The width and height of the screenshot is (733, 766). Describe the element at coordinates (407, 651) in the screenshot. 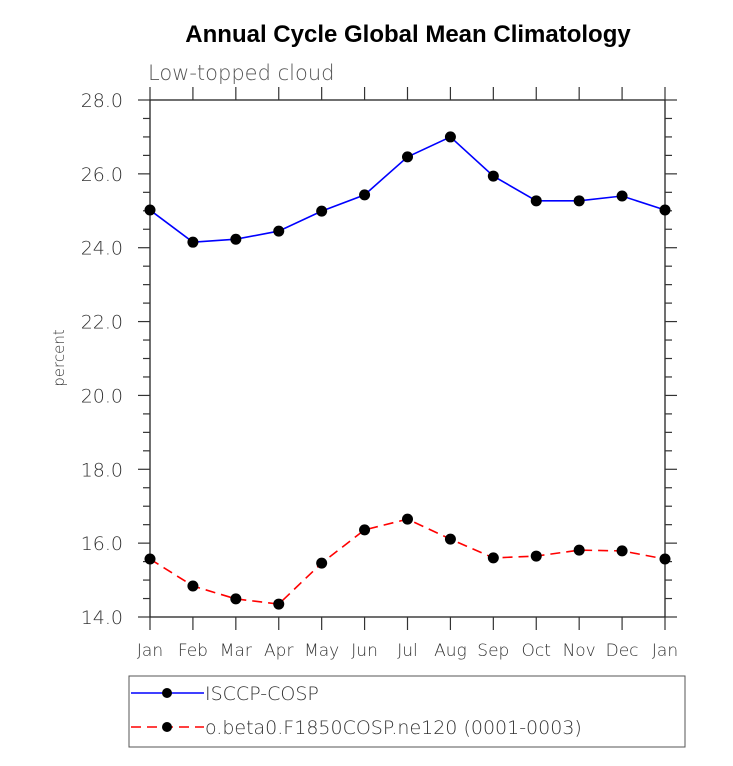

I see `x-tick-label: Jul` at that location.